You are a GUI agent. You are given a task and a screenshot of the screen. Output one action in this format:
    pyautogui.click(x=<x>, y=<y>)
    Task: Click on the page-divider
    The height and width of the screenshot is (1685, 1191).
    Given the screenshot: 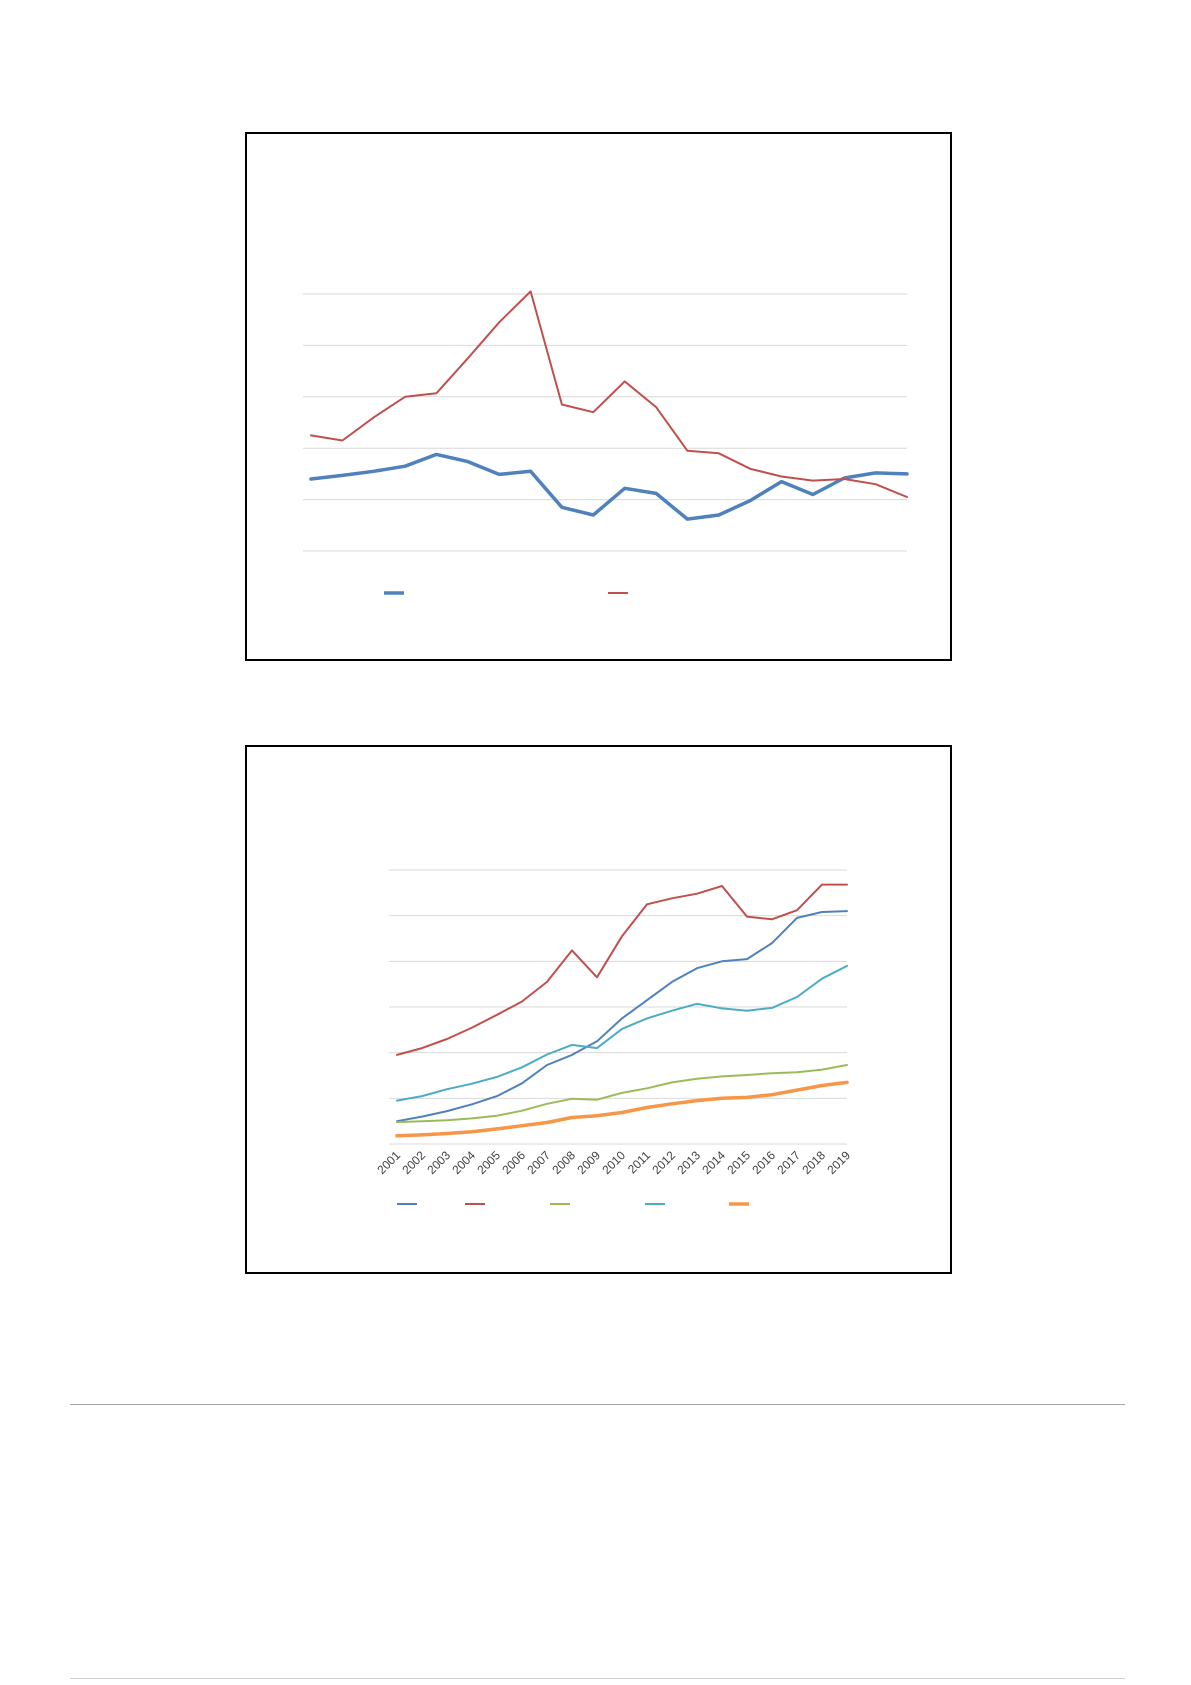 What is the action you would take?
    pyautogui.click(x=597, y=1404)
    